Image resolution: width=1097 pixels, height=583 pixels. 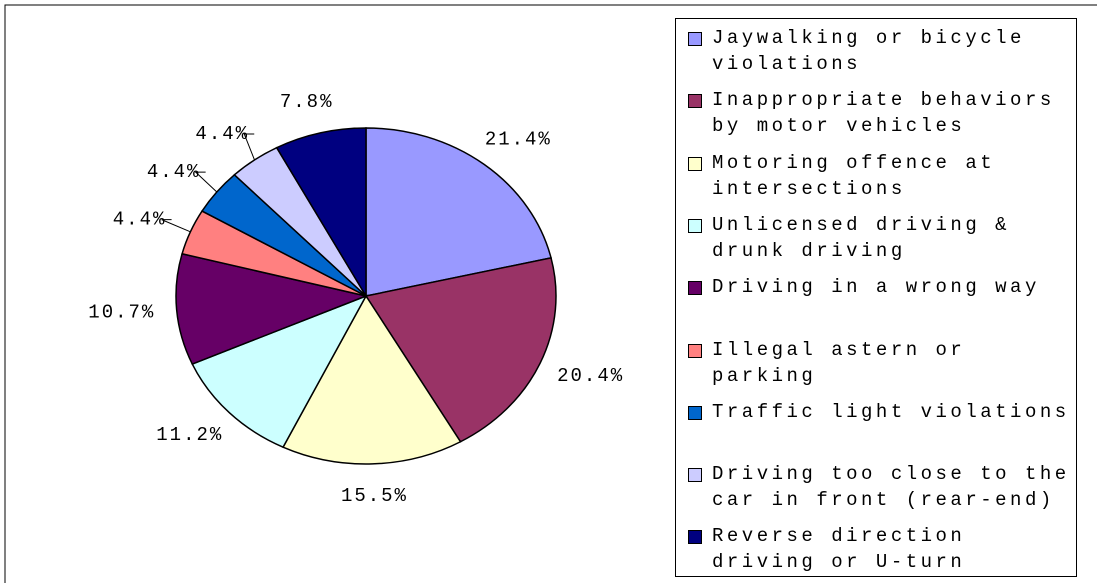 I want to click on legend-label: Reverse direction driving or U-turn, so click(x=839, y=549).